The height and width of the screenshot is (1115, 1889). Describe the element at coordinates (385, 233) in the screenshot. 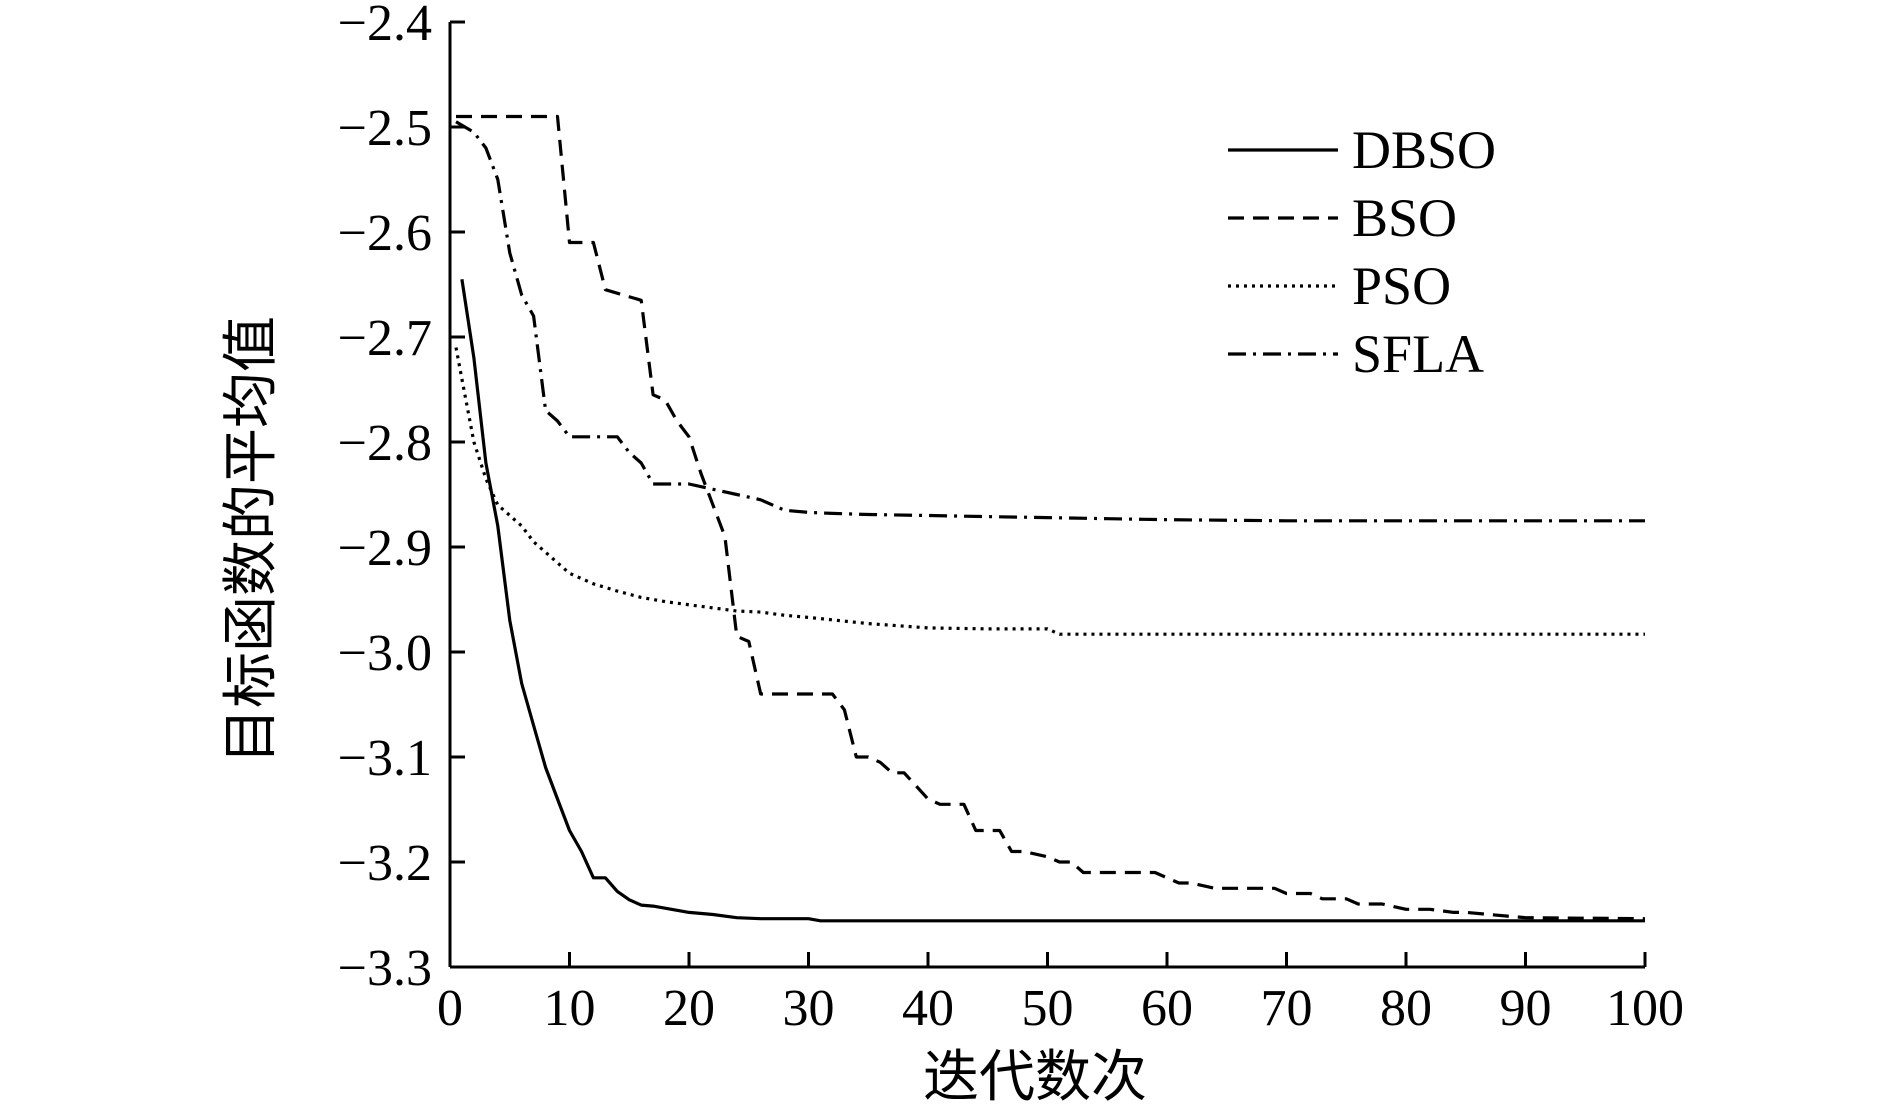

I see `y-tick-label: −2.6` at that location.